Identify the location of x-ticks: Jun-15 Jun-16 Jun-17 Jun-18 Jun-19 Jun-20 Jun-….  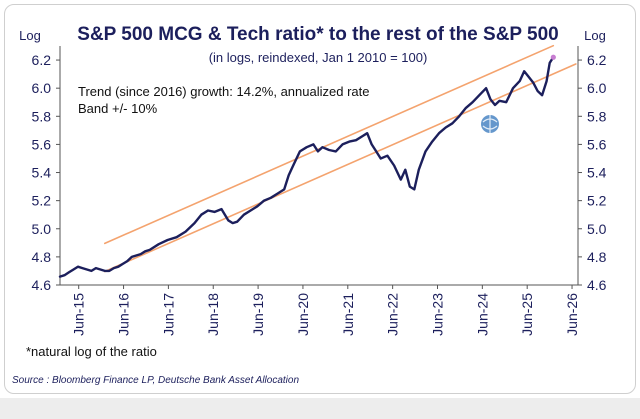
(325, 310).